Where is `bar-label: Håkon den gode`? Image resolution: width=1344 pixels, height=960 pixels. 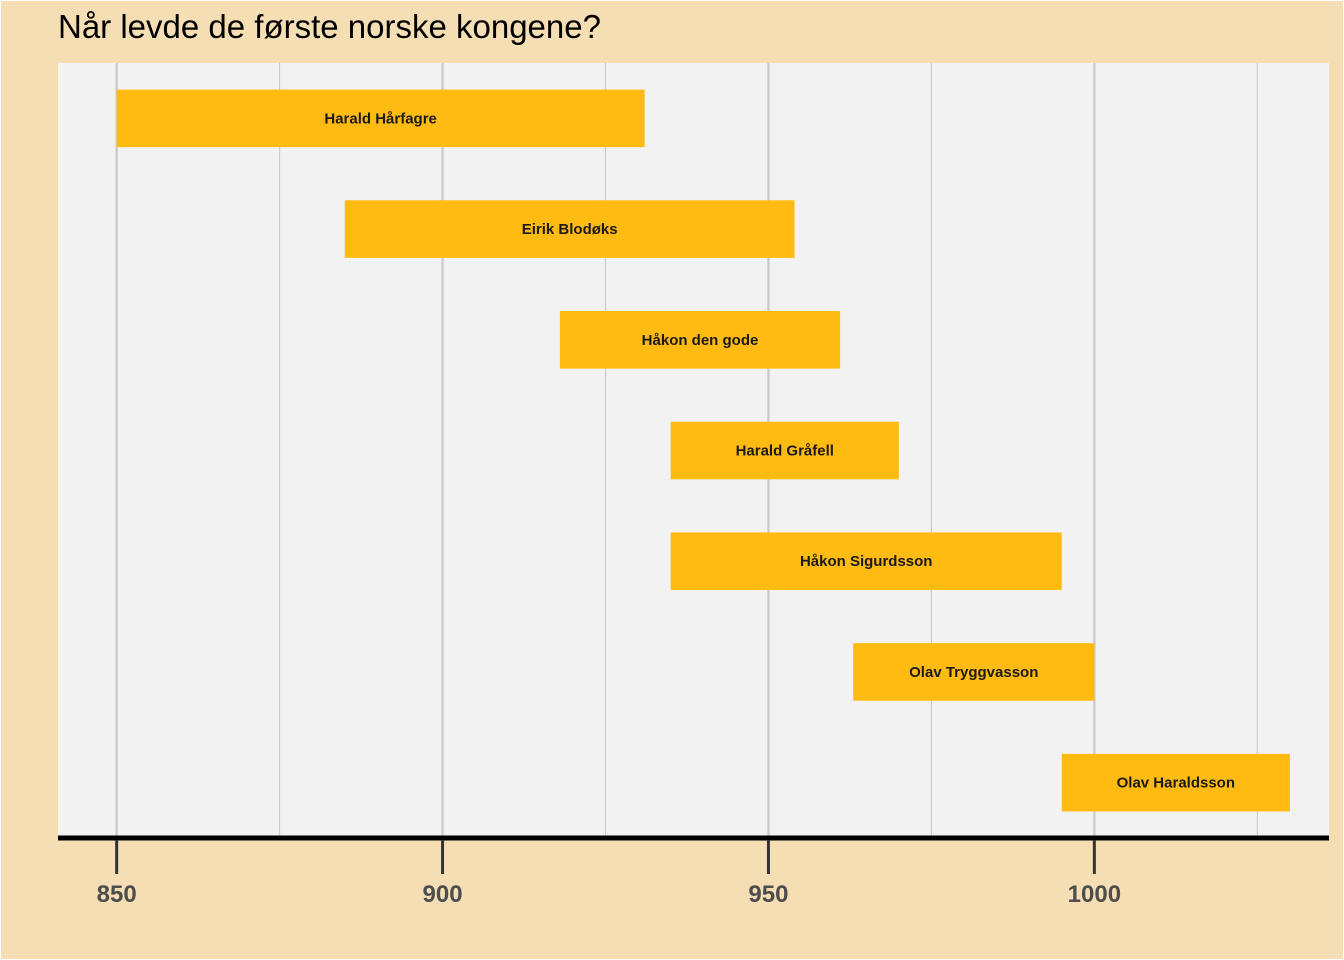
bar-label: Håkon den gode is located at coordinates (700, 340).